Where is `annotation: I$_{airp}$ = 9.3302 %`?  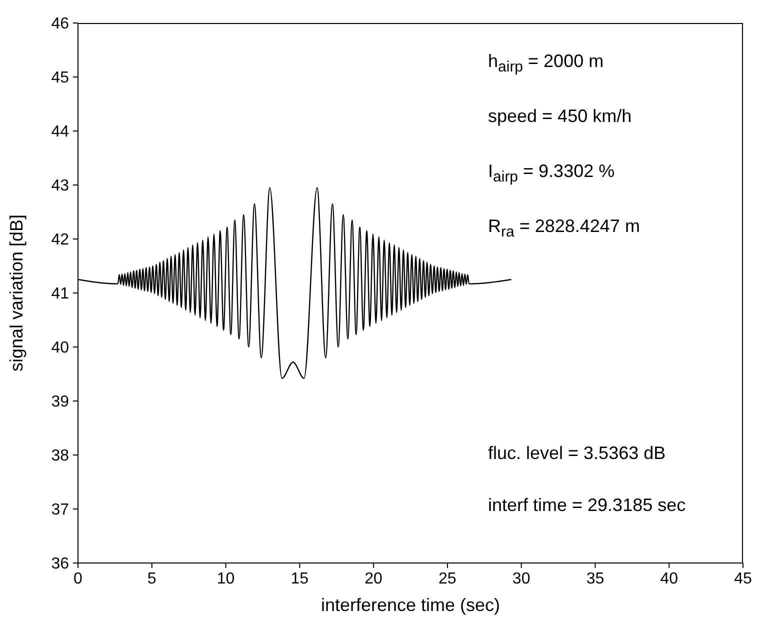
annotation: I$_{airp}$ = 9.3302 % is located at coordinates (551, 173).